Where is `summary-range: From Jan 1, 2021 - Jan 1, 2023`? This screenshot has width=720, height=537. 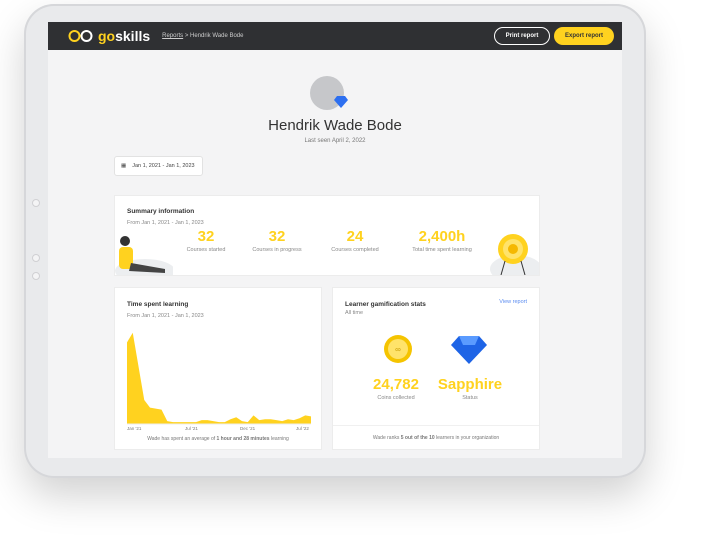
summary-range: From Jan 1, 2021 - Jan 1, 2023 is located at coordinates (165, 223).